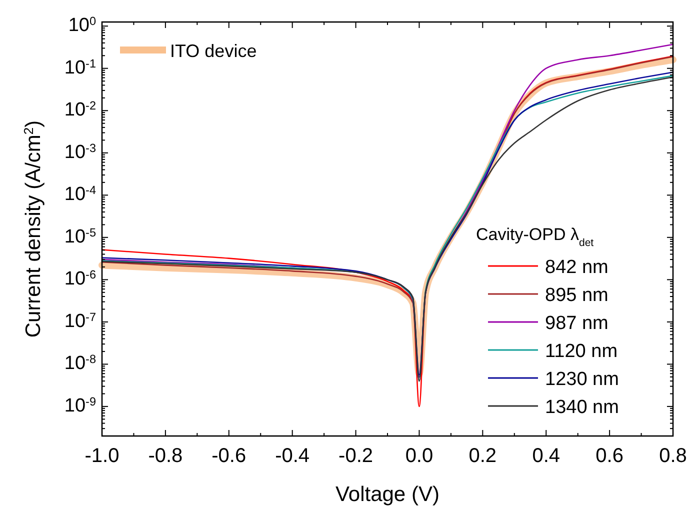 This screenshot has width=693, height=518. Describe the element at coordinates (80, 237) in the screenshot. I see `y-tick-label: 10$^{-5}$` at that location.